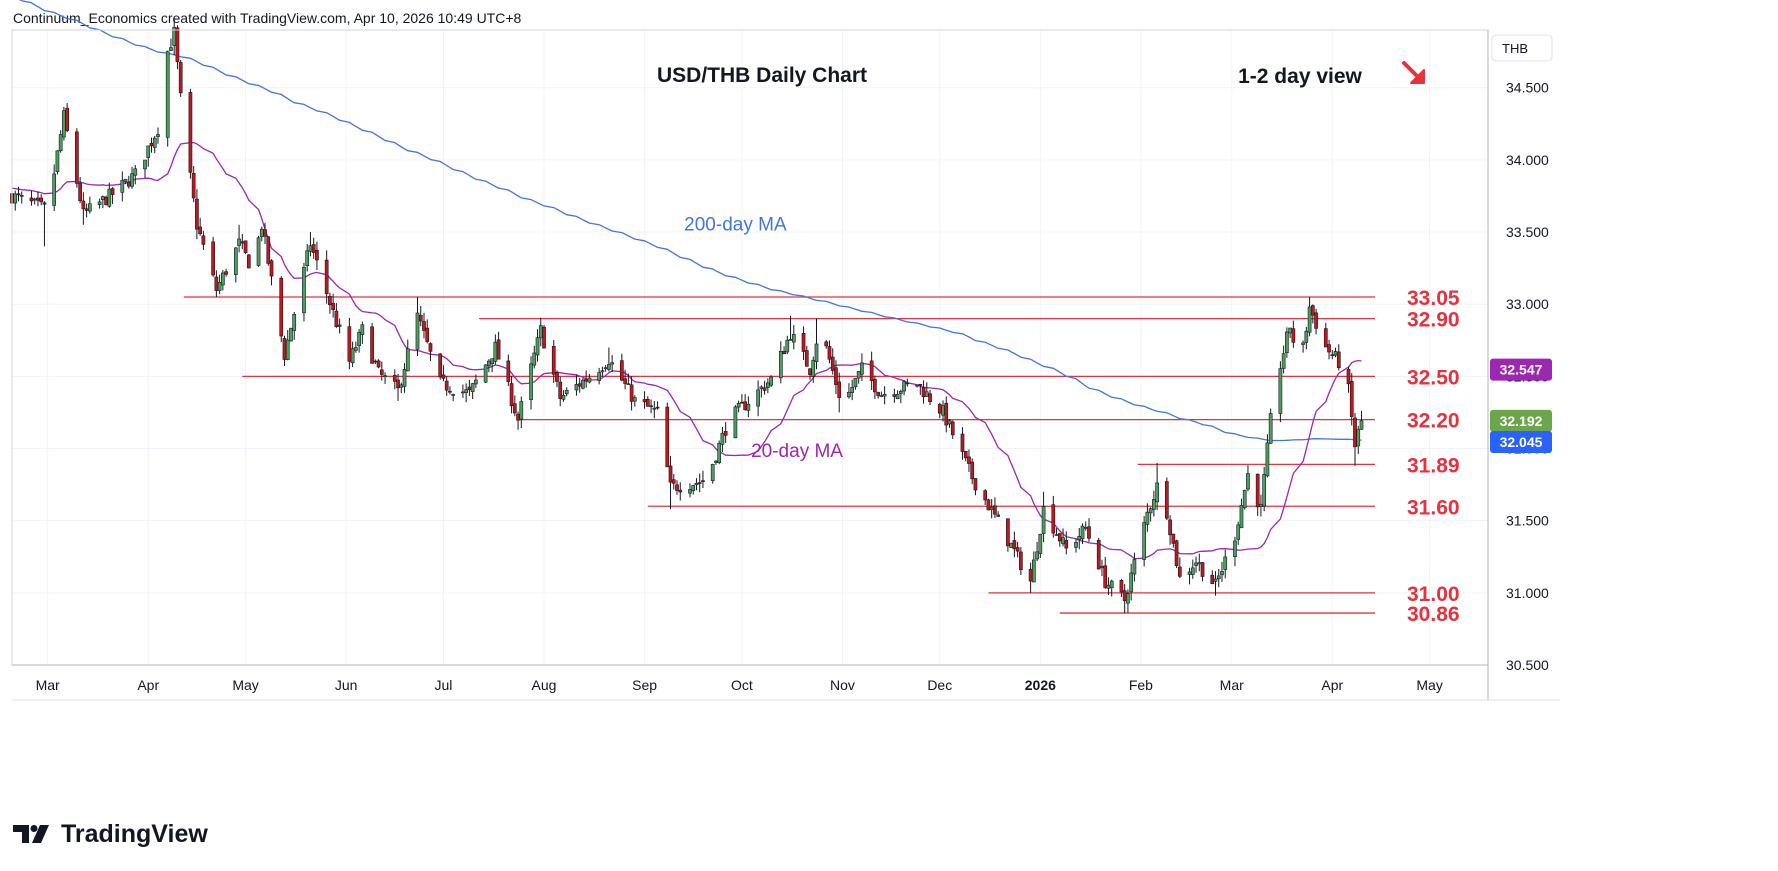  I want to click on x-tick-label: Oct, so click(742, 685).